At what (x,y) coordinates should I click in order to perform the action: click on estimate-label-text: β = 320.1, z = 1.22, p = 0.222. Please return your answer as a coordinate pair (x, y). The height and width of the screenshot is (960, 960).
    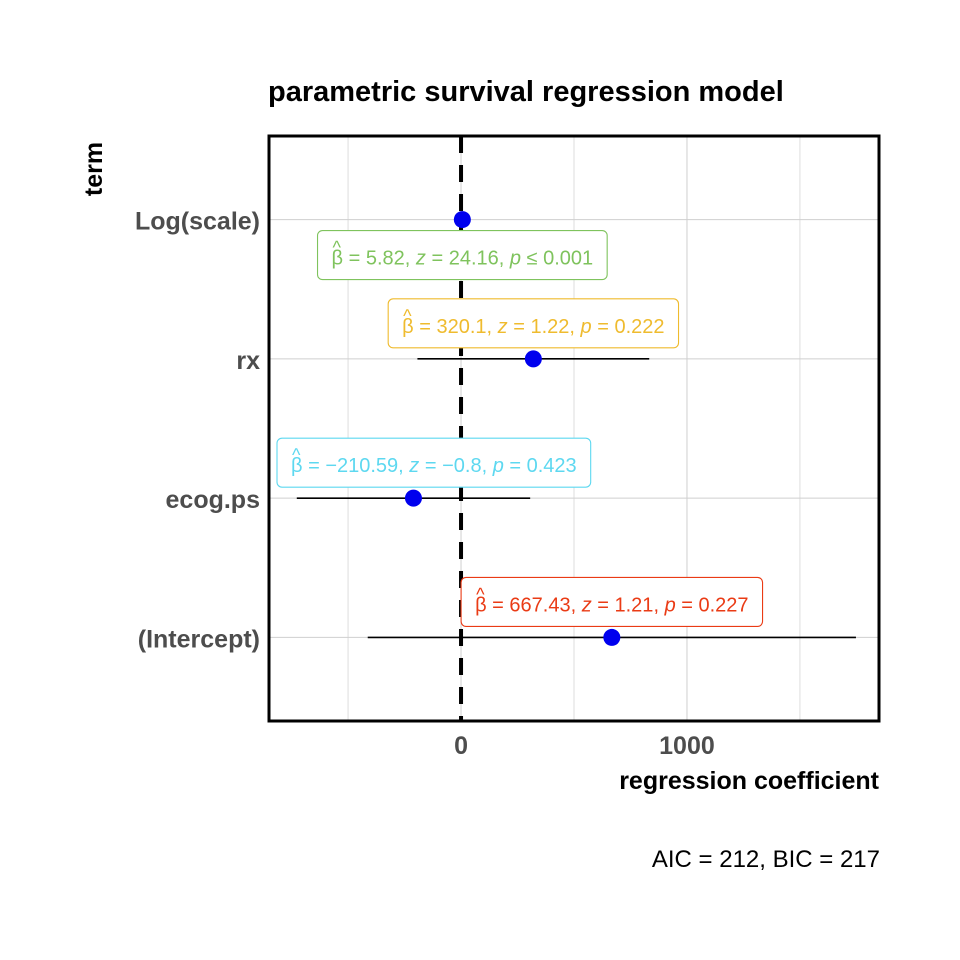
    Looking at the image, I should click on (533, 327).